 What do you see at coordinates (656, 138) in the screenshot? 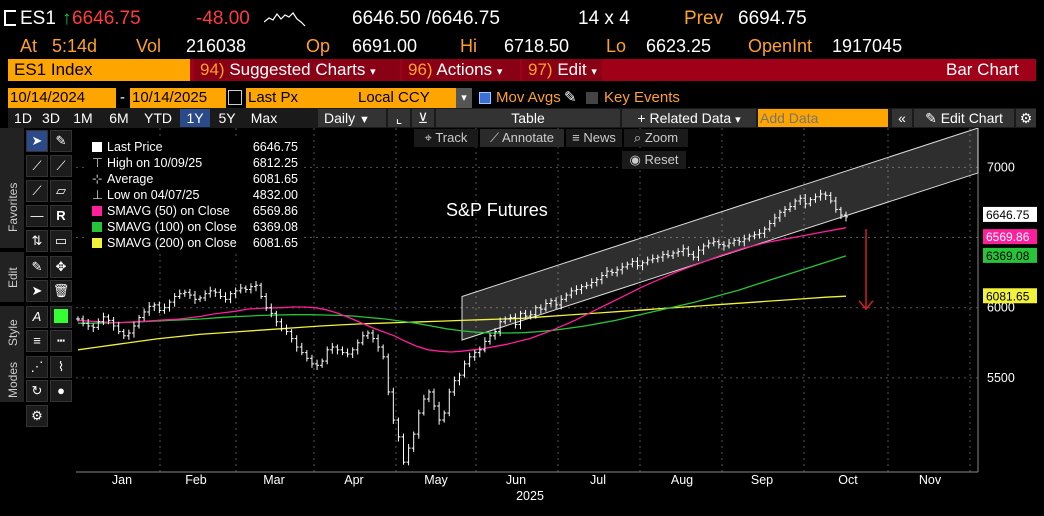
I see `zoom-button: ⌕ Zoom` at bounding box center [656, 138].